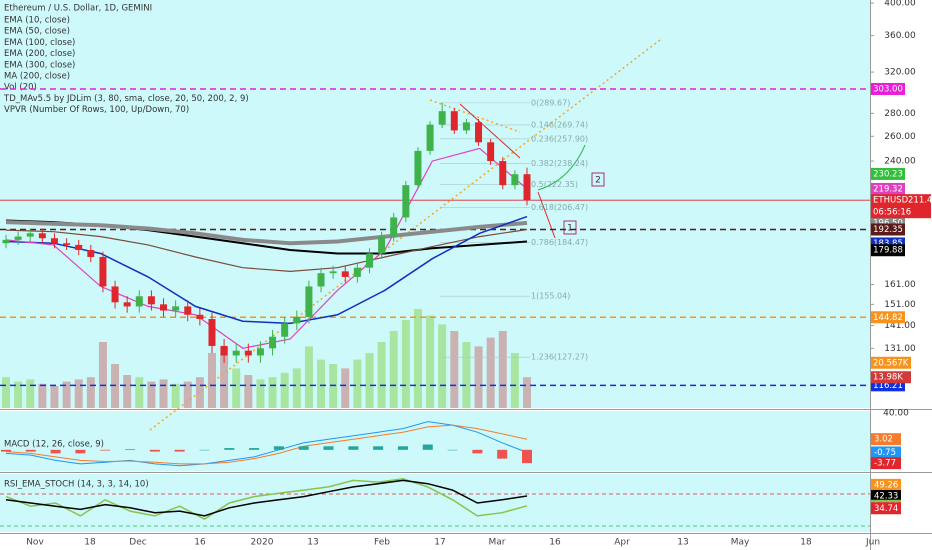 This screenshot has width=932, height=550. I want to click on x-tick-label: Jun, so click(872, 543).